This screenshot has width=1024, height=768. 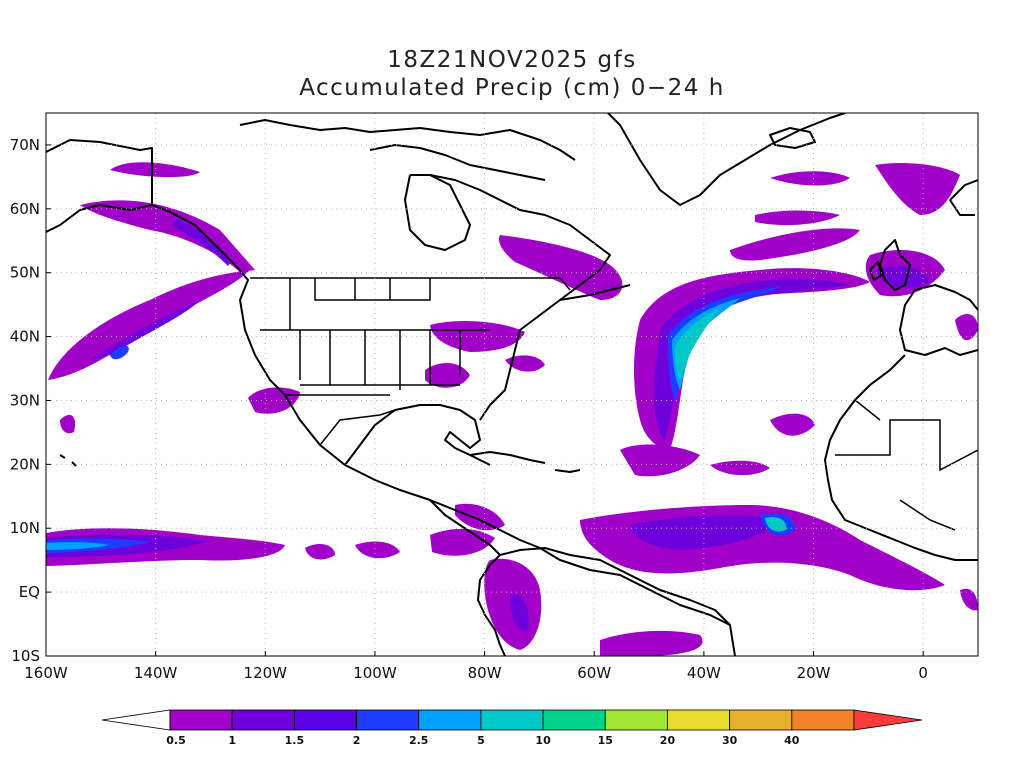 I want to click on lon-tick-label: 100W, so click(x=375, y=673).